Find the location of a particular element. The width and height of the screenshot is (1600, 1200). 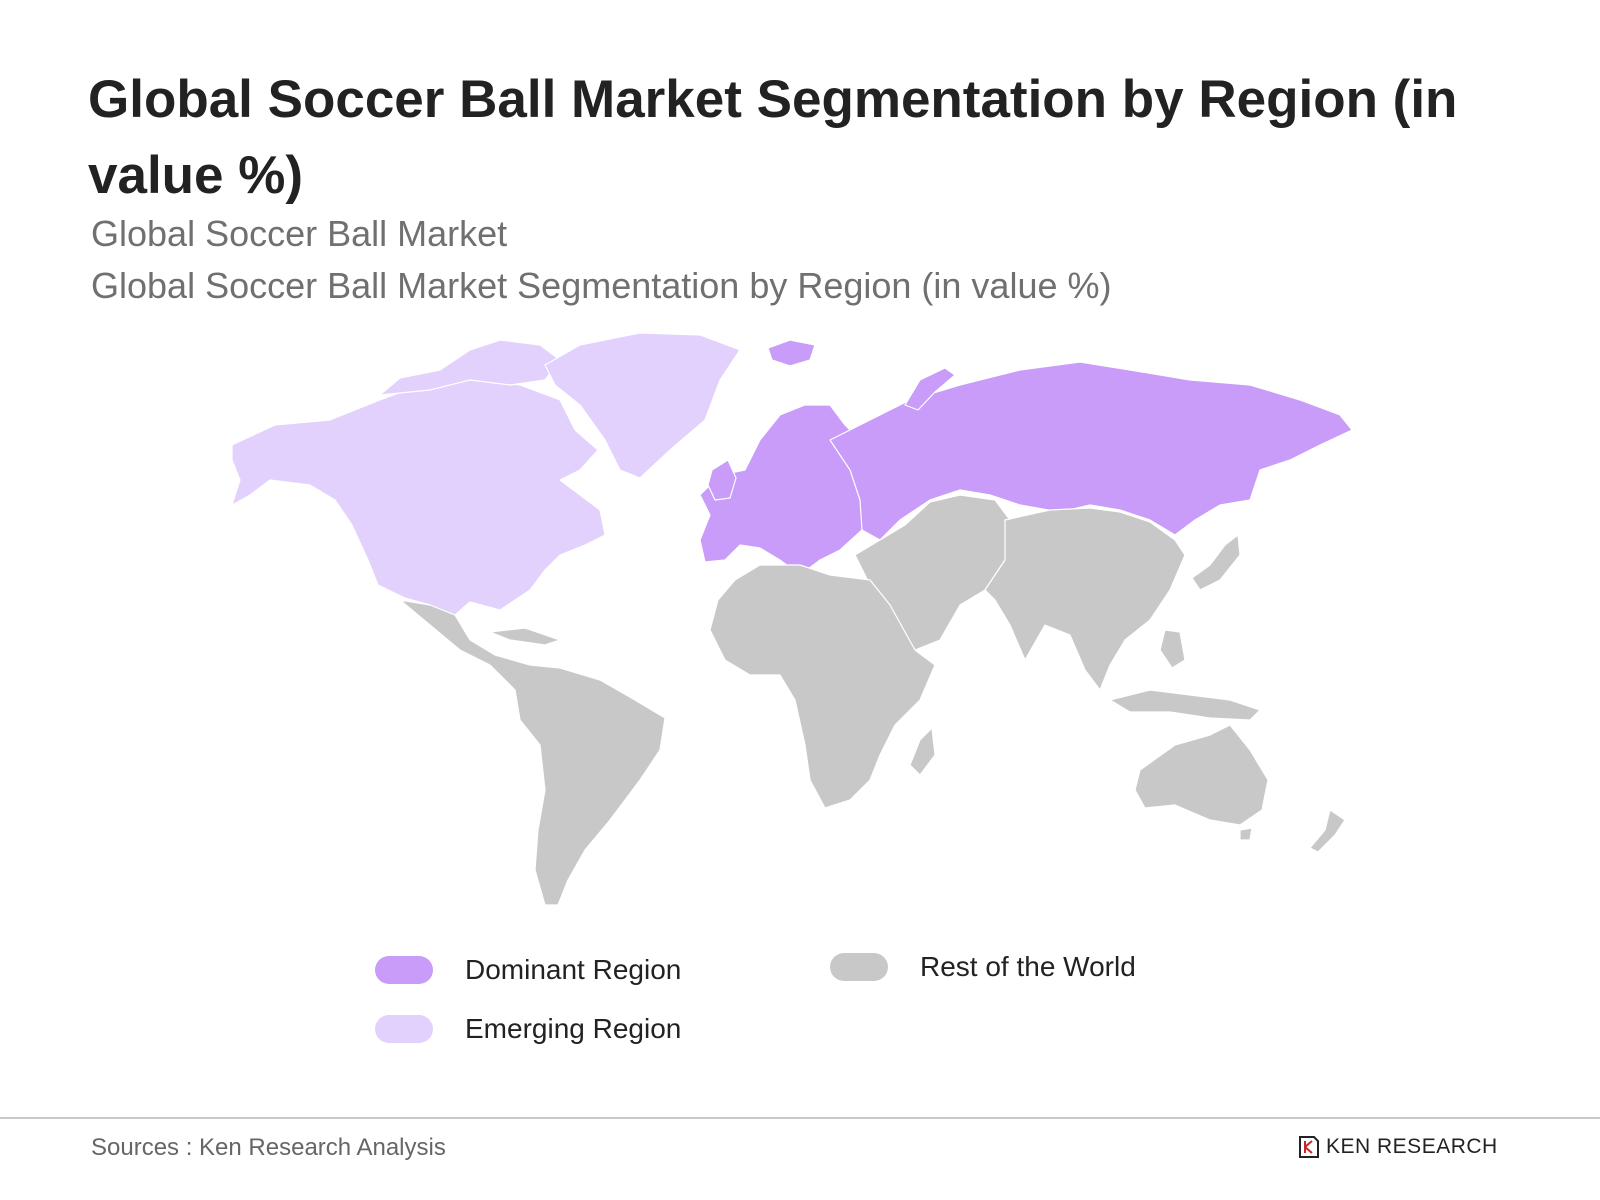

legend-dominant-swatch is located at coordinates (404, 970).